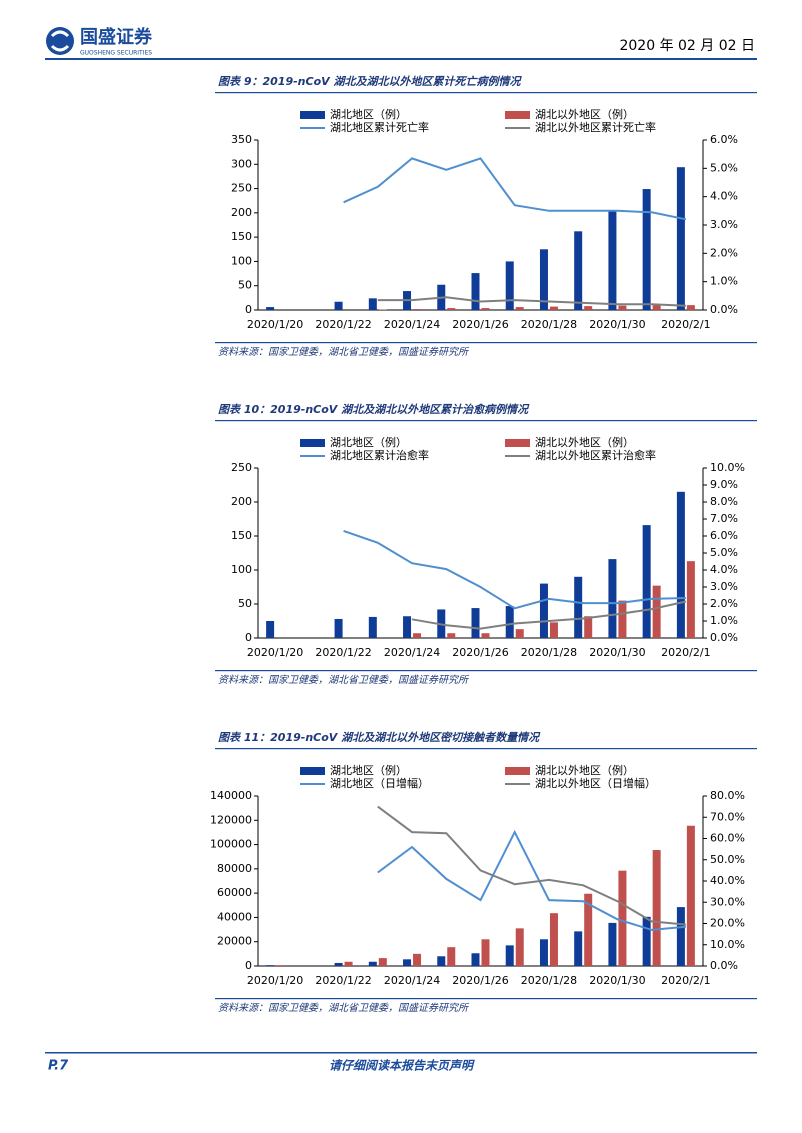 This screenshot has height=1133, width=802. What do you see at coordinates (234, 892) in the screenshot?
I see `y-tick-label: 60000` at bounding box center [234, 892].